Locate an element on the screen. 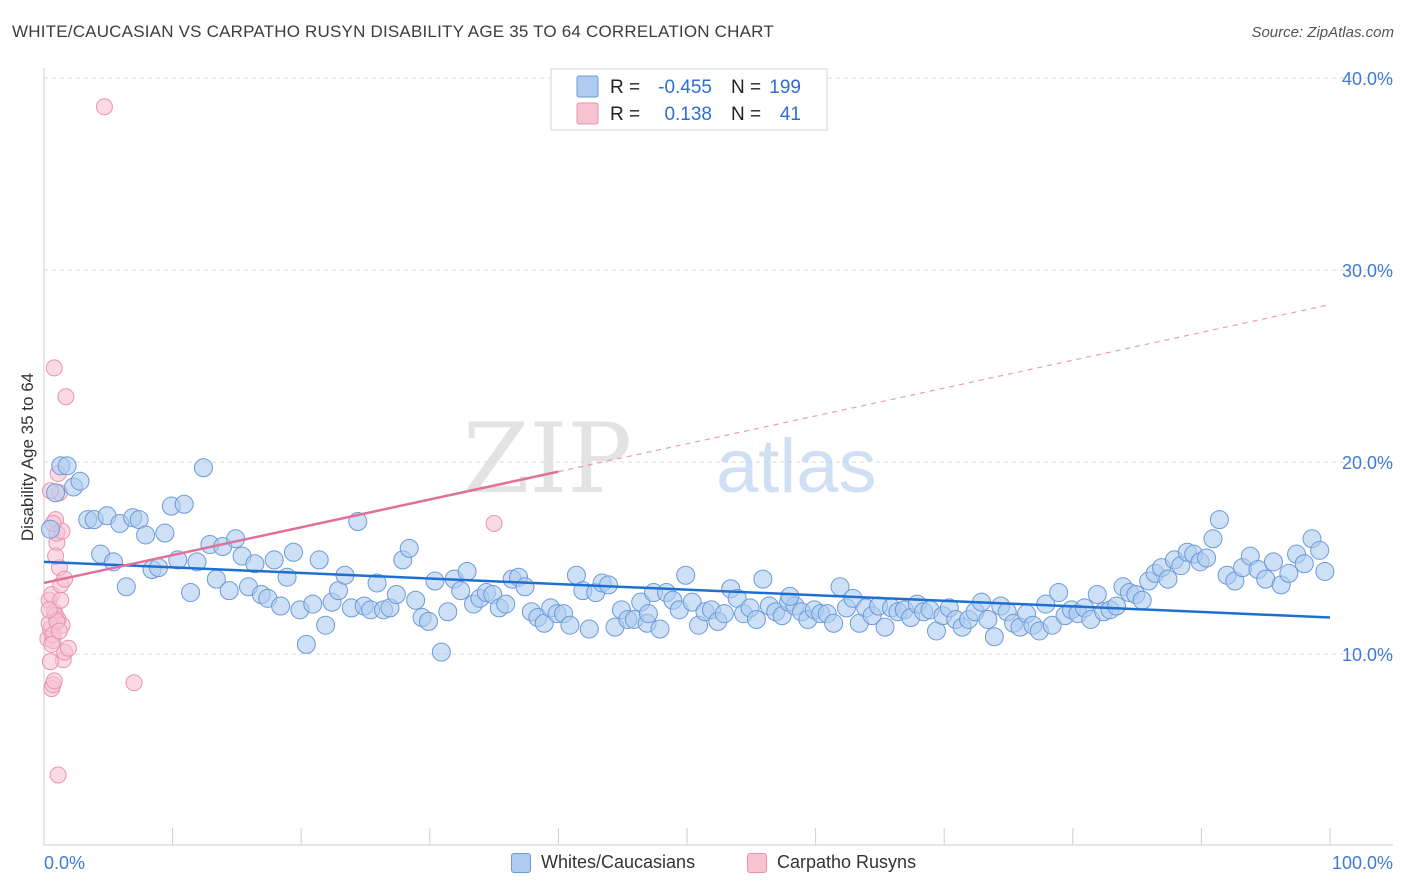  stats-r-label-1: R = is located at coordinates (625, 87).